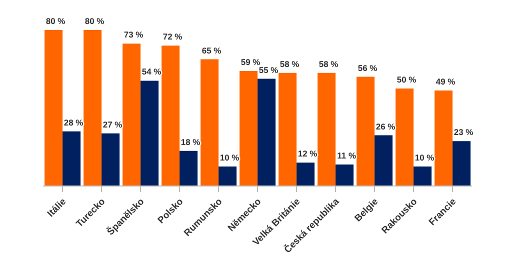 This screenshot has width=511, height=275. What do you see at coordinates (112, 124) in the screenshot?
I see `data-label: 27 %` at bounding box center [112, 124].